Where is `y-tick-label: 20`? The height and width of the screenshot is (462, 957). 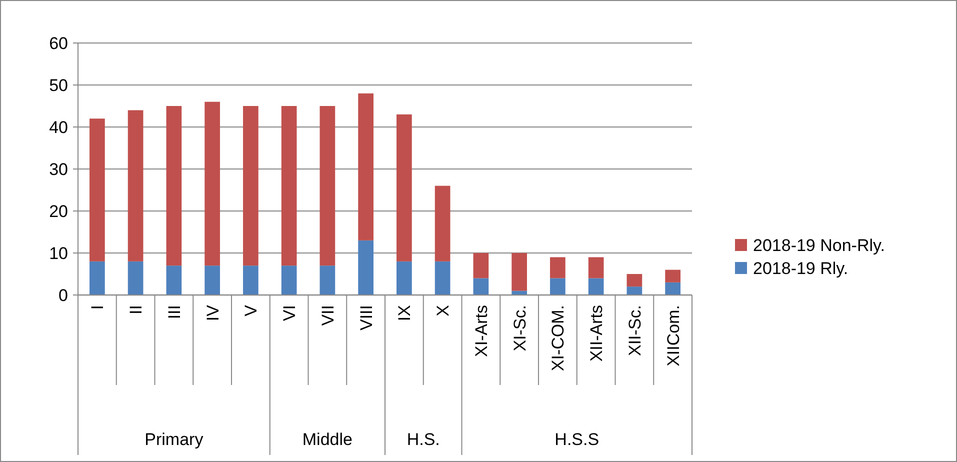
y-tick-label: 20 is located at coordinates (58, 211).